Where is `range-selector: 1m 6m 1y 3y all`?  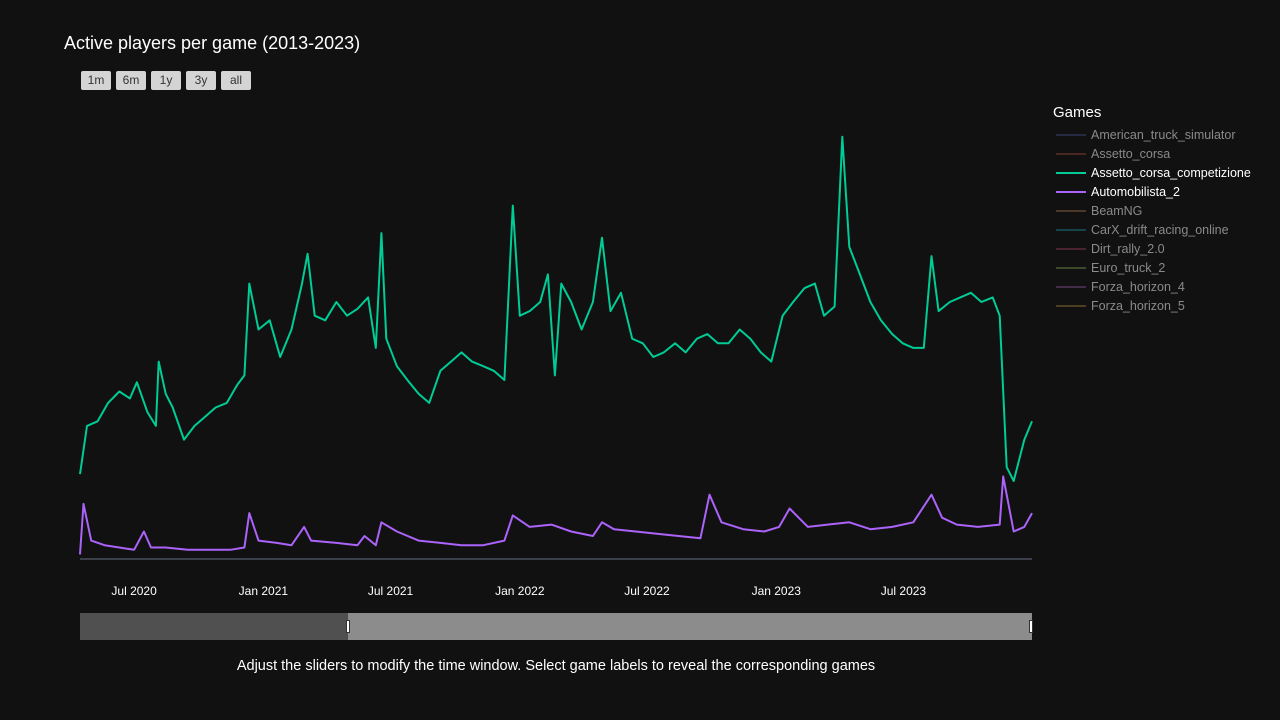 range-selector: 1m 6m 1y 3y all is located at coordinates (166, 80).